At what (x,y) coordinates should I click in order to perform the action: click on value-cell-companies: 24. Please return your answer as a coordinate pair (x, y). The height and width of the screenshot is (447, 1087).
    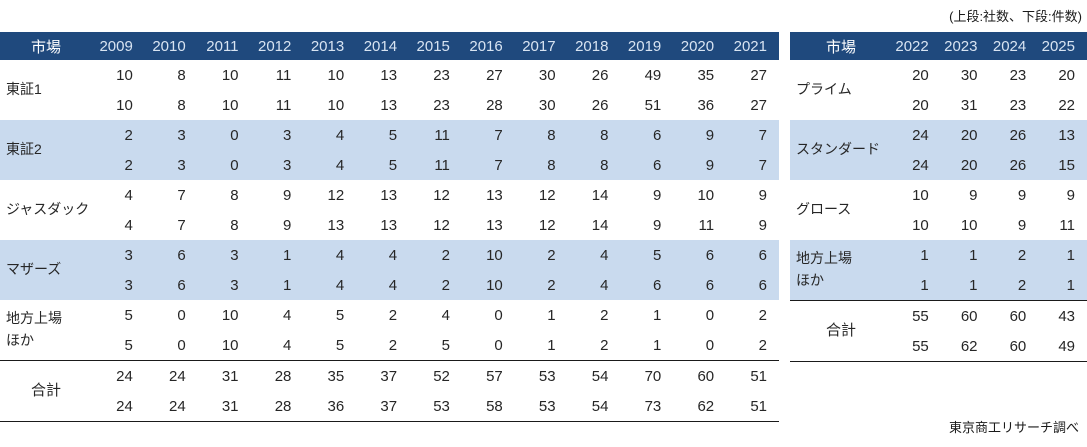
    Looking at the image, I should click on (118, 375).